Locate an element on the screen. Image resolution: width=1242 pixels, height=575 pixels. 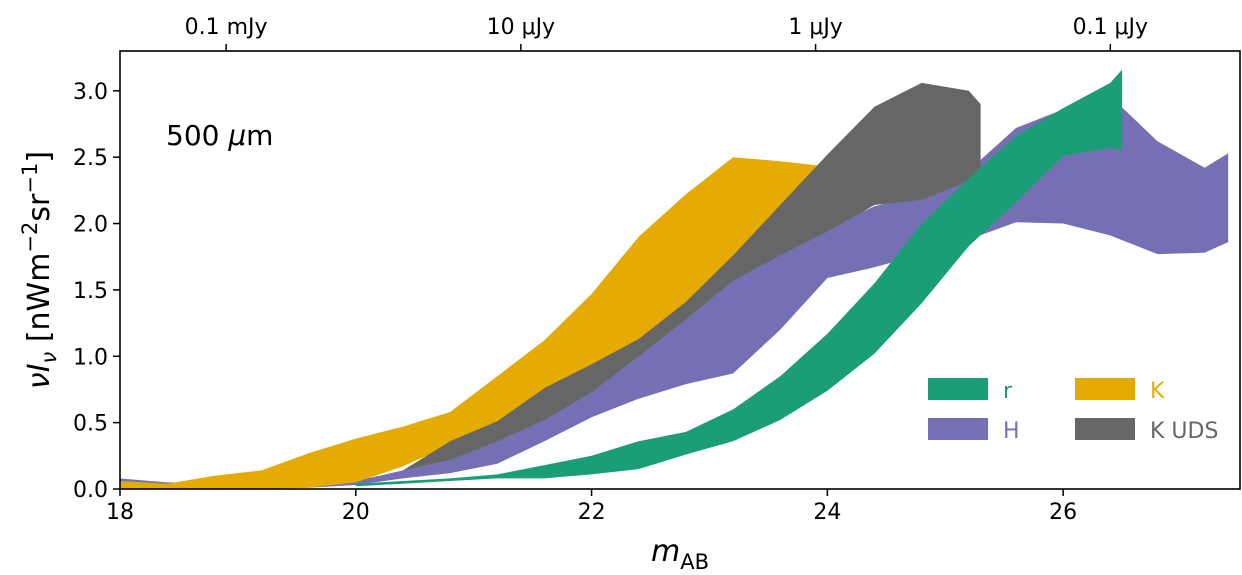
y-tick-label: 1.5 is located at coordinates (90, 291).